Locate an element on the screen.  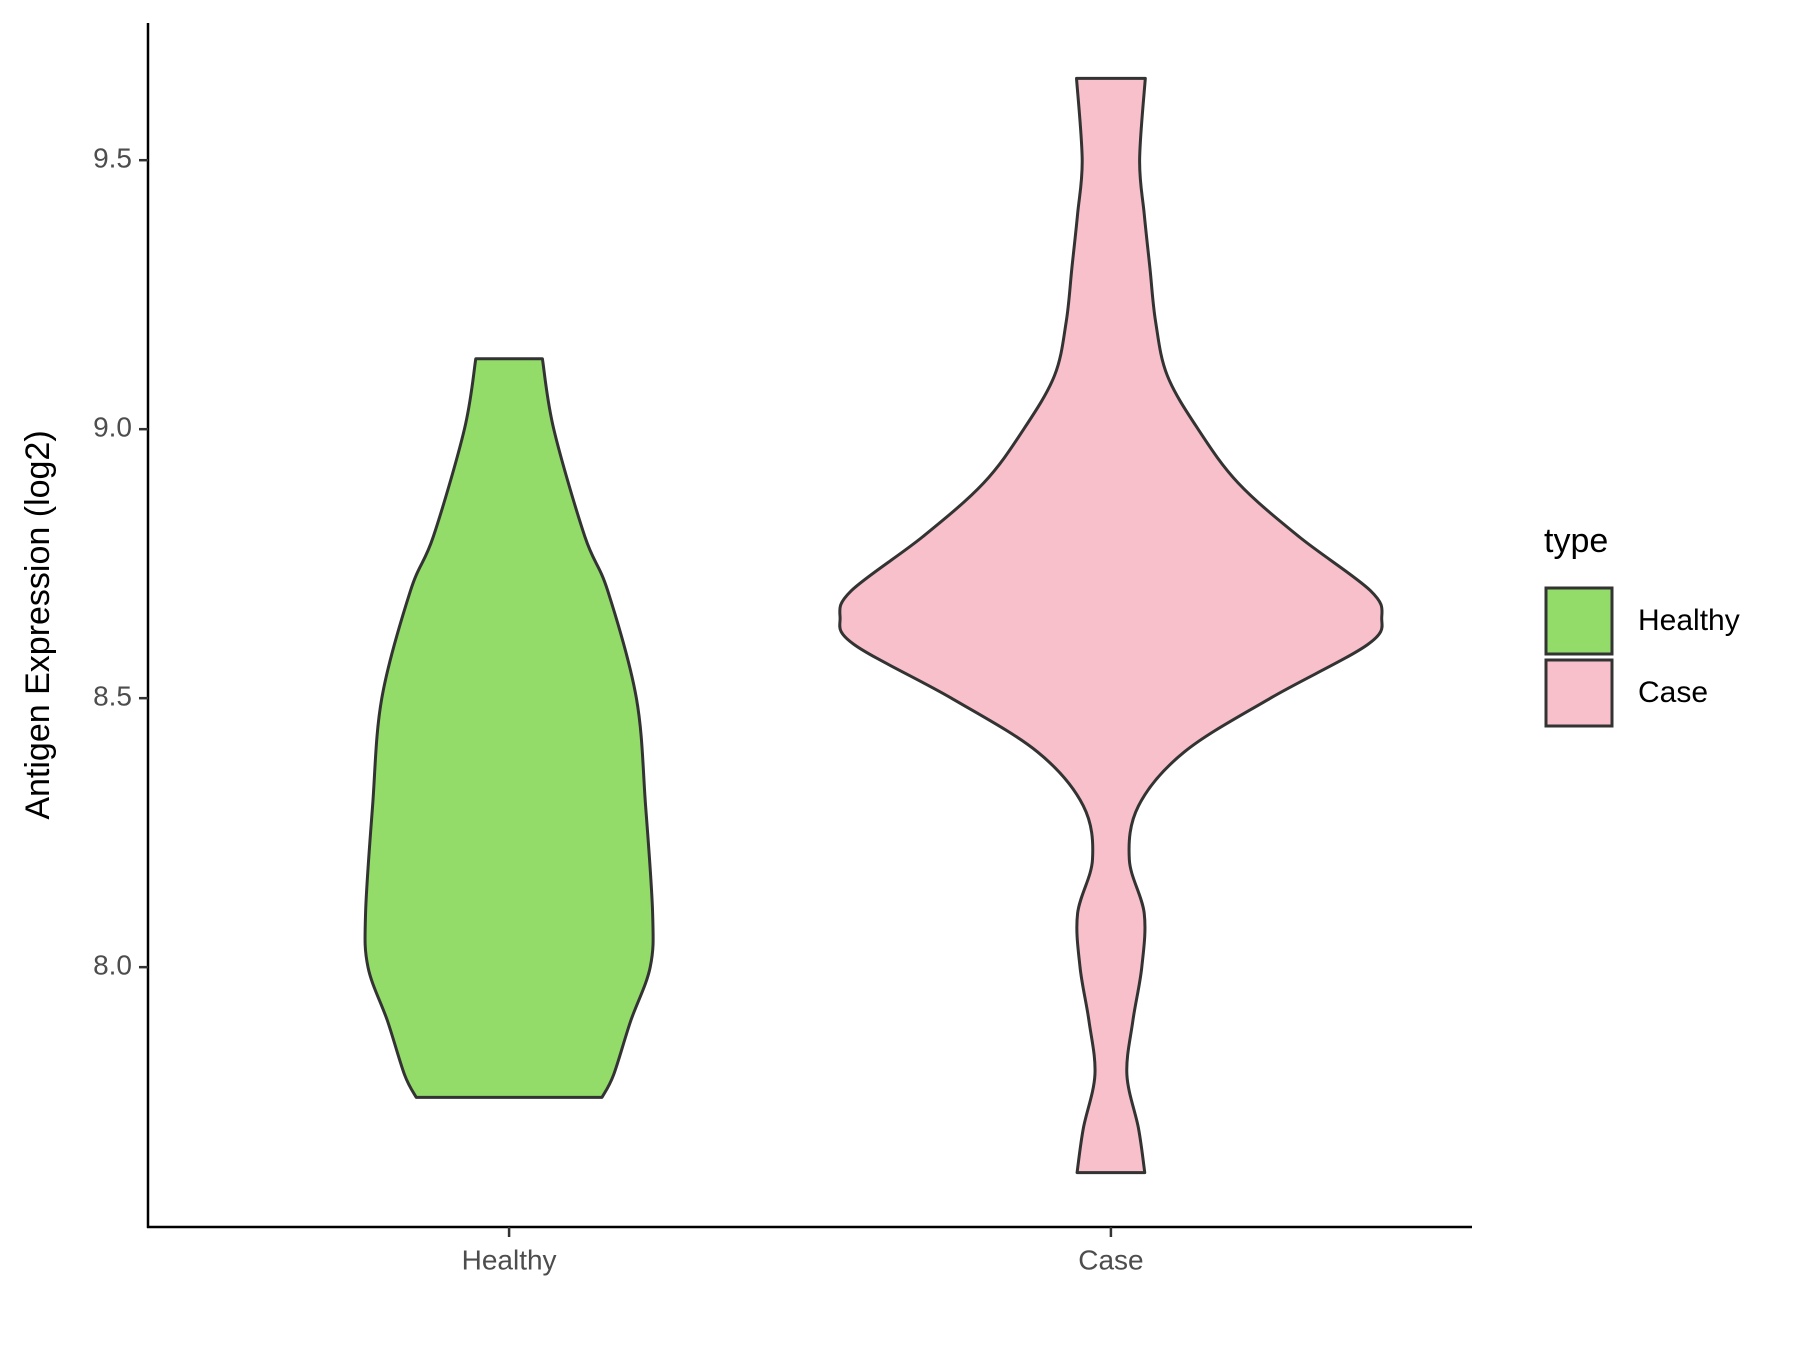
y-tick-label: 8.5 is located at coordinates (112, 696).